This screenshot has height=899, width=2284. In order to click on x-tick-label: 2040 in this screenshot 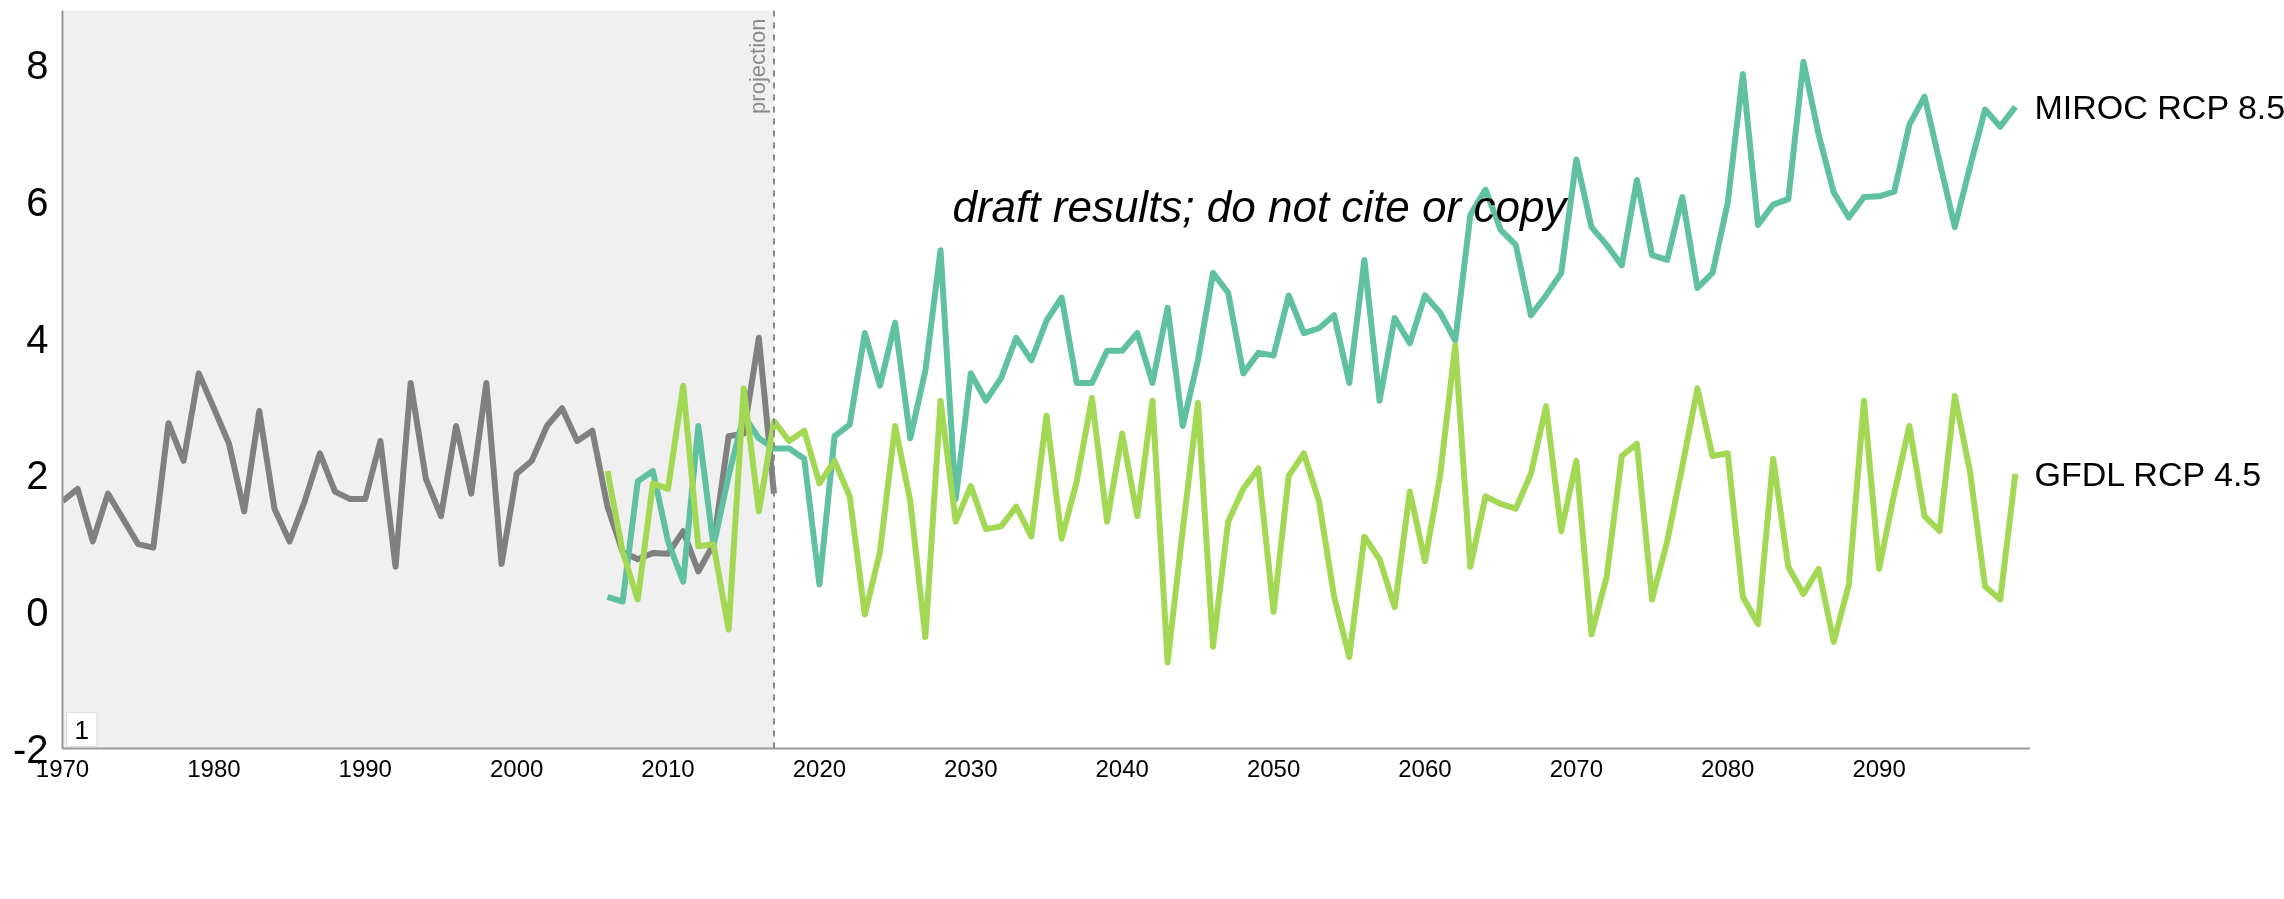, I will do `click(1122, 768)`.